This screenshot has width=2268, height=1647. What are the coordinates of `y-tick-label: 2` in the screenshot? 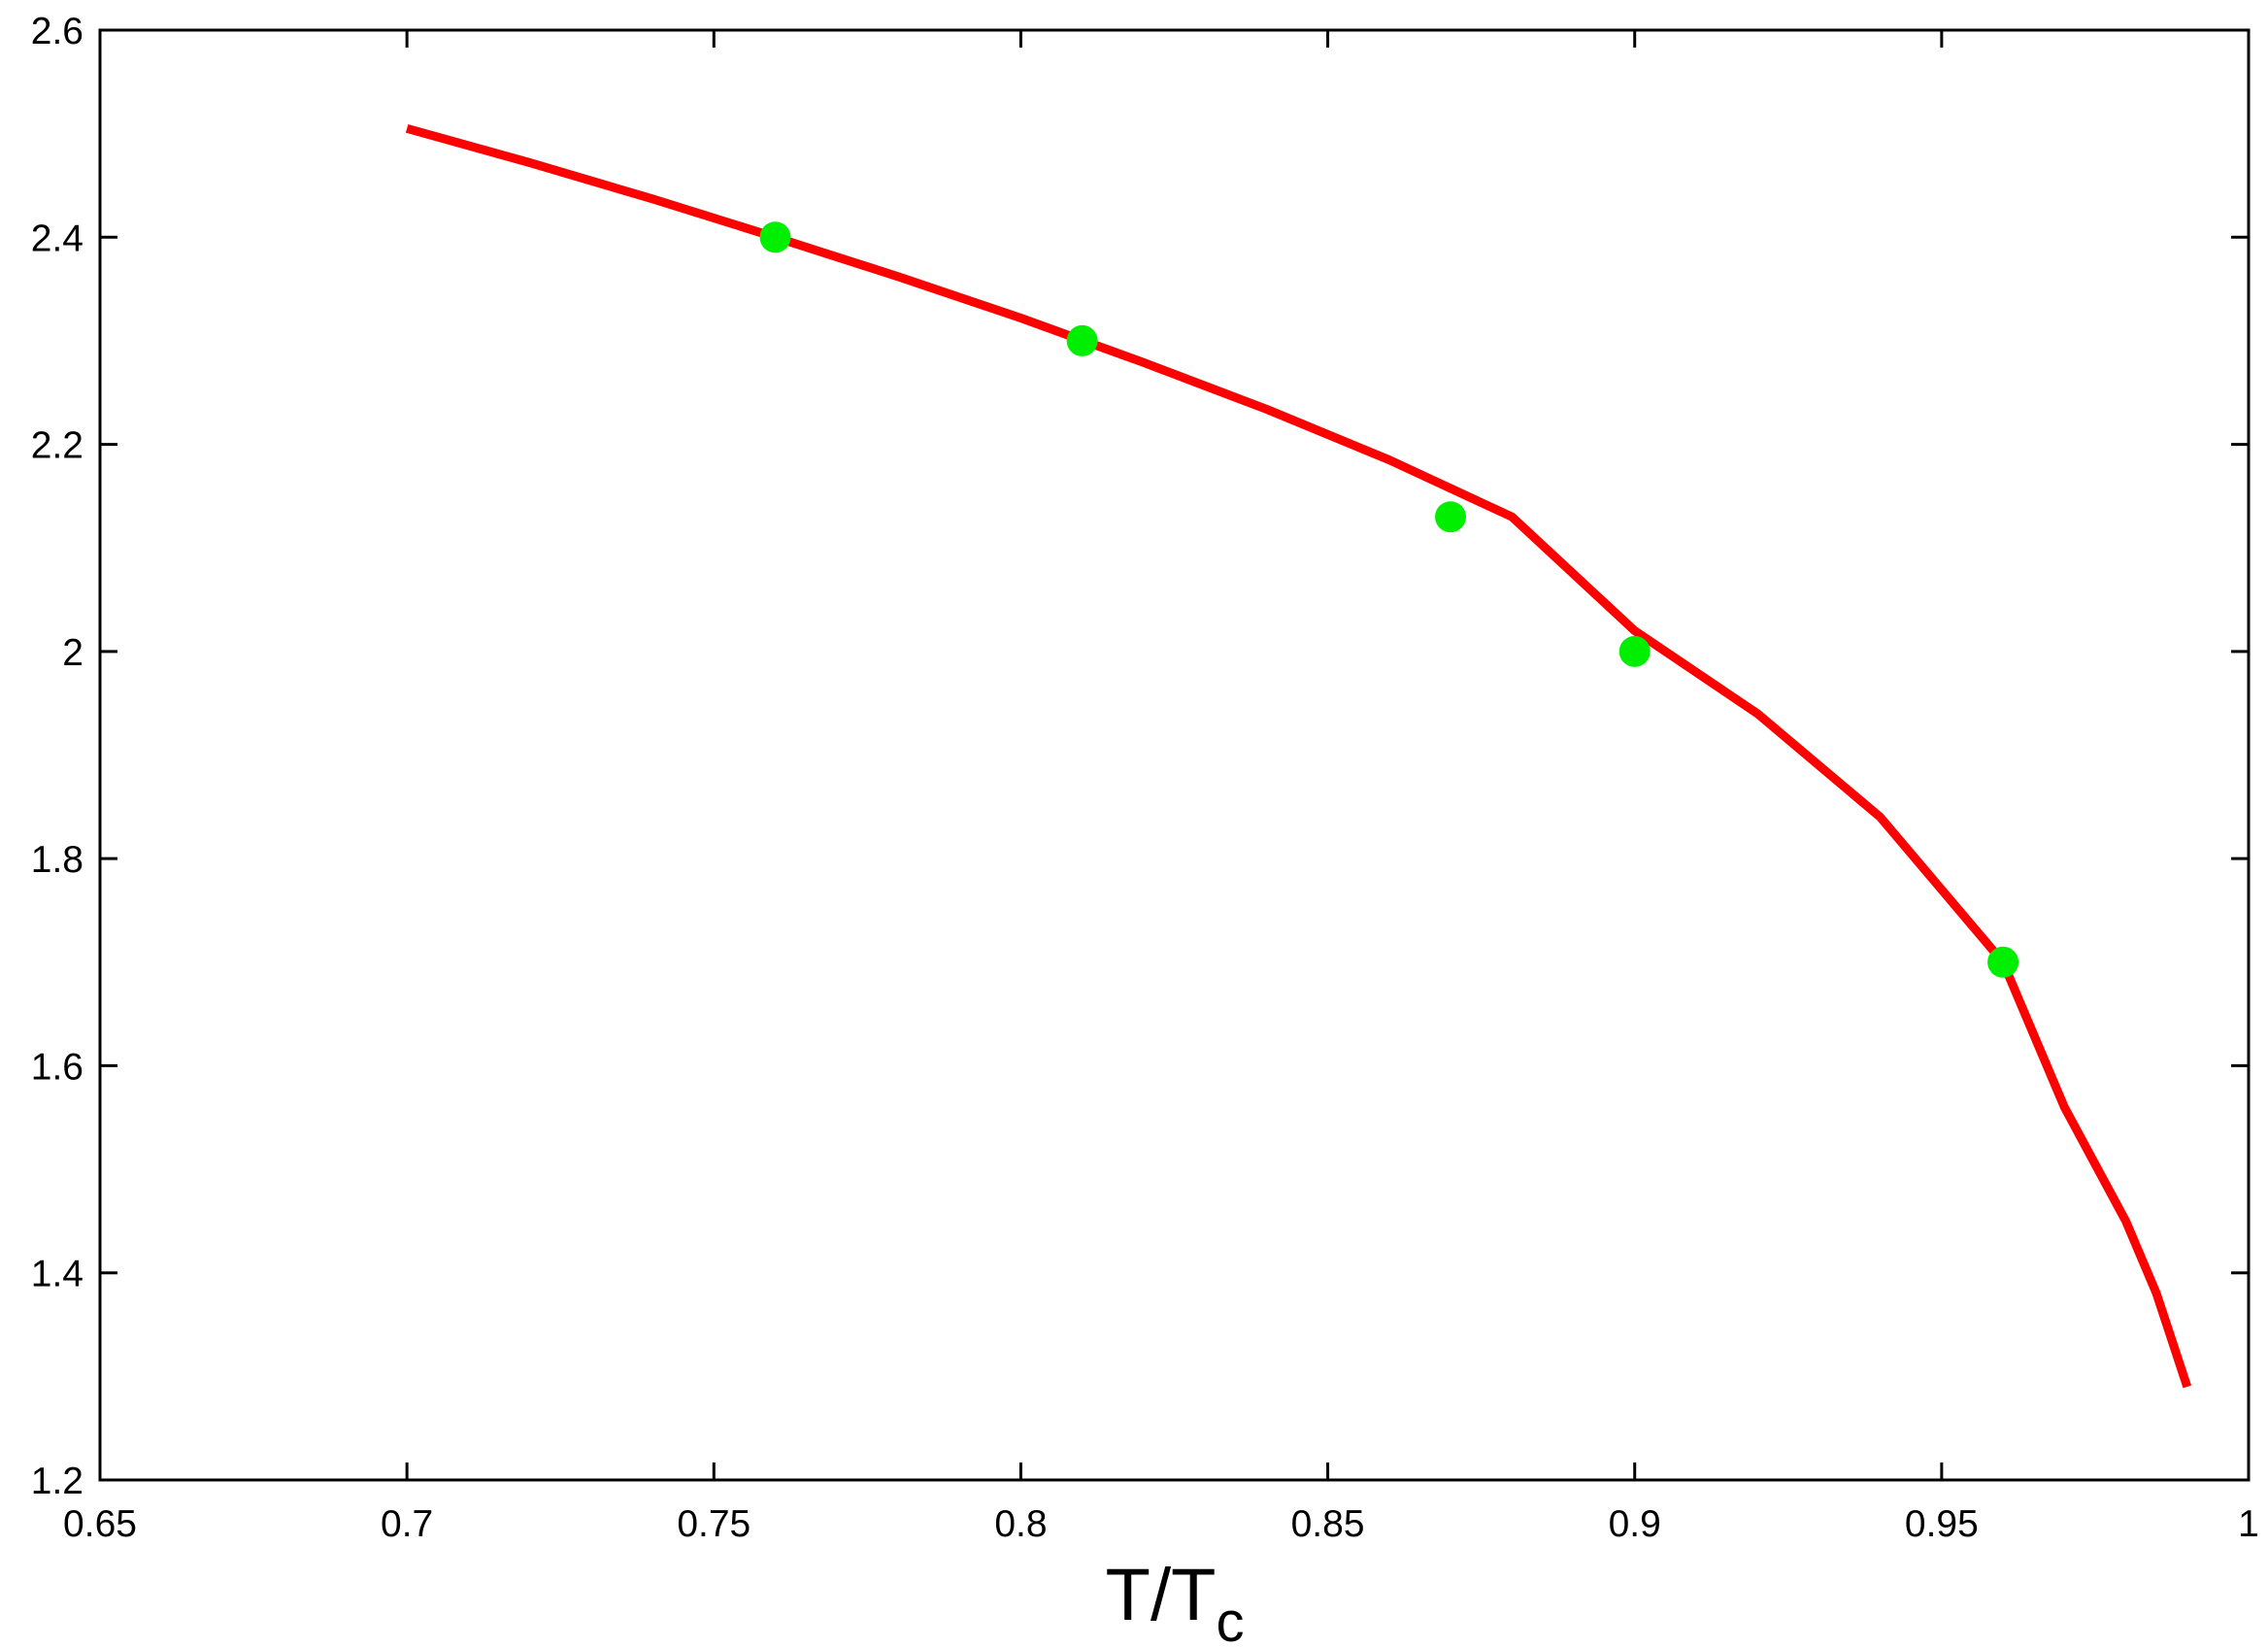 It's located at (72, 653).